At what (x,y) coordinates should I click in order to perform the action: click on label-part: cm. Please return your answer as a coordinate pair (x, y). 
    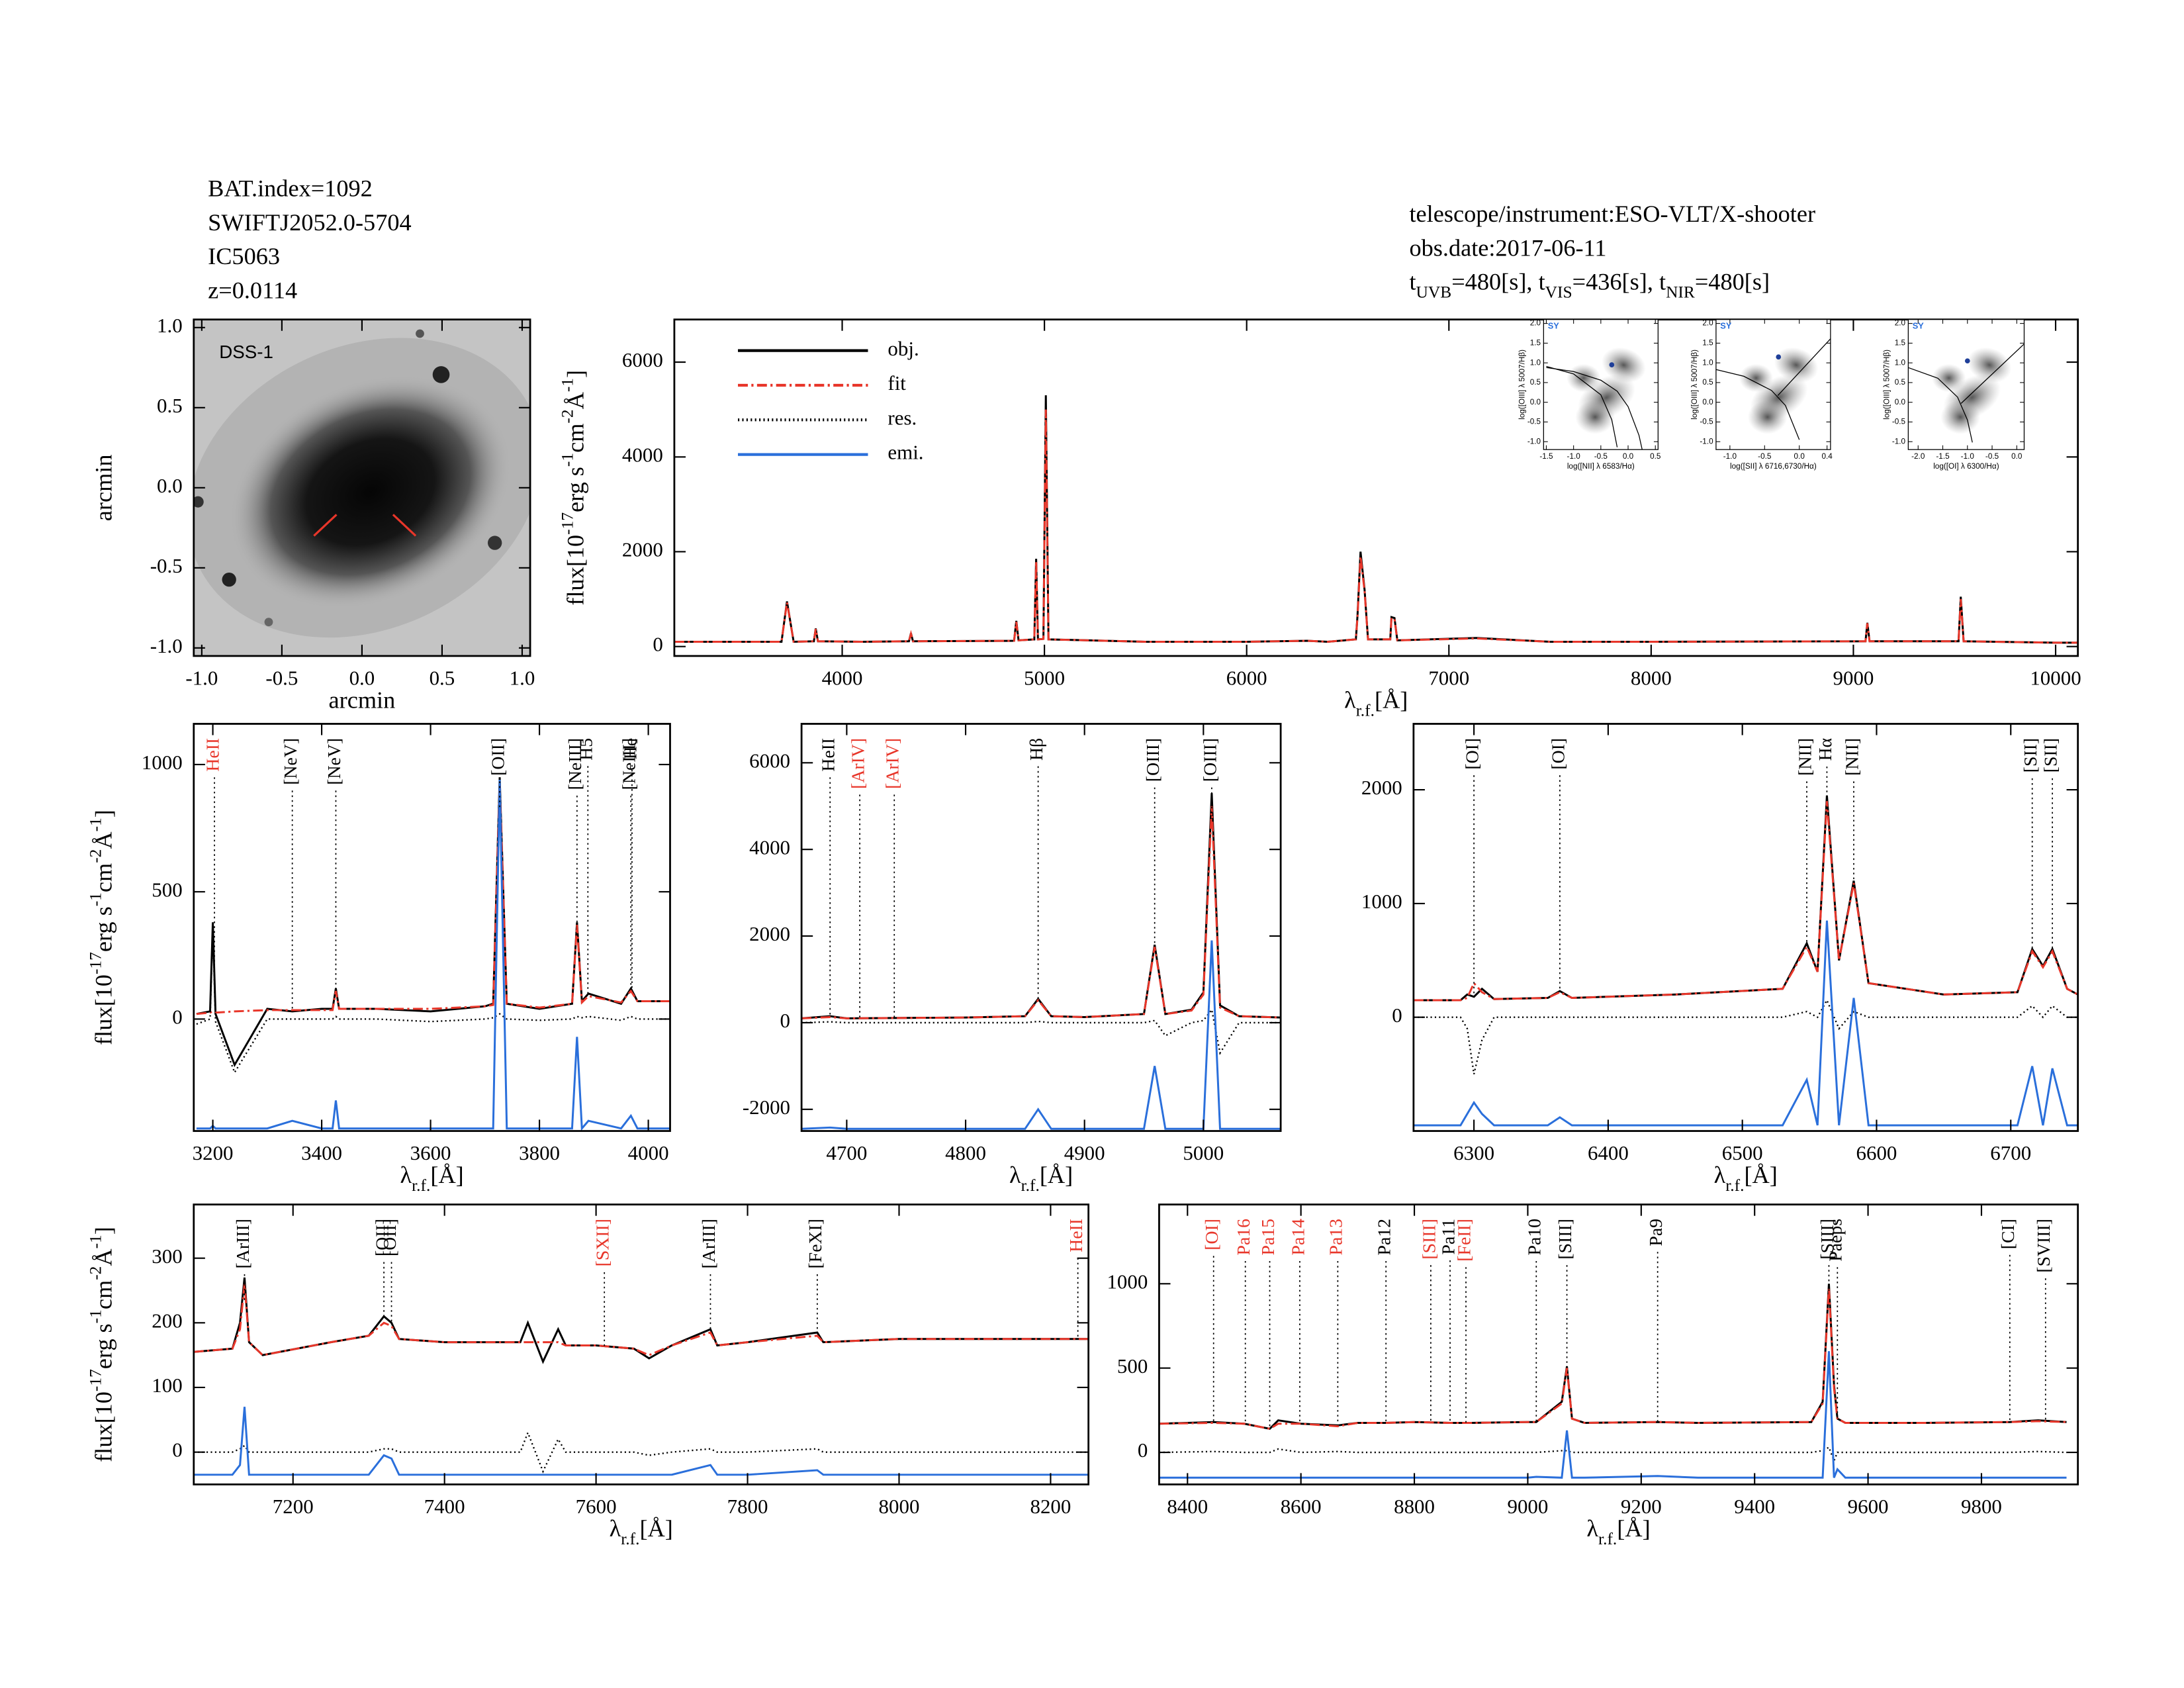
    Looking at the image, I should click on (104, 877).